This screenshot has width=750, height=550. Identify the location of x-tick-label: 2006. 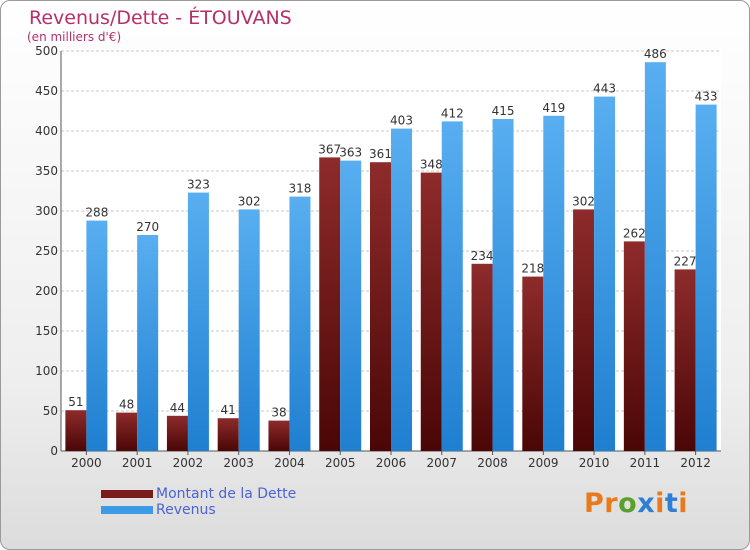
(391, 463).